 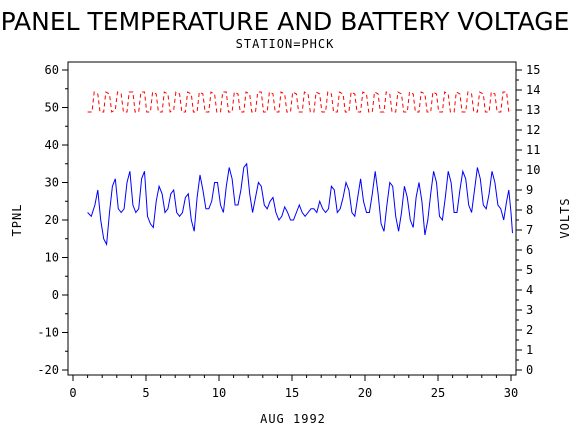 I want to click on right-y-tick-label: 4, so click(x=529, y=290).